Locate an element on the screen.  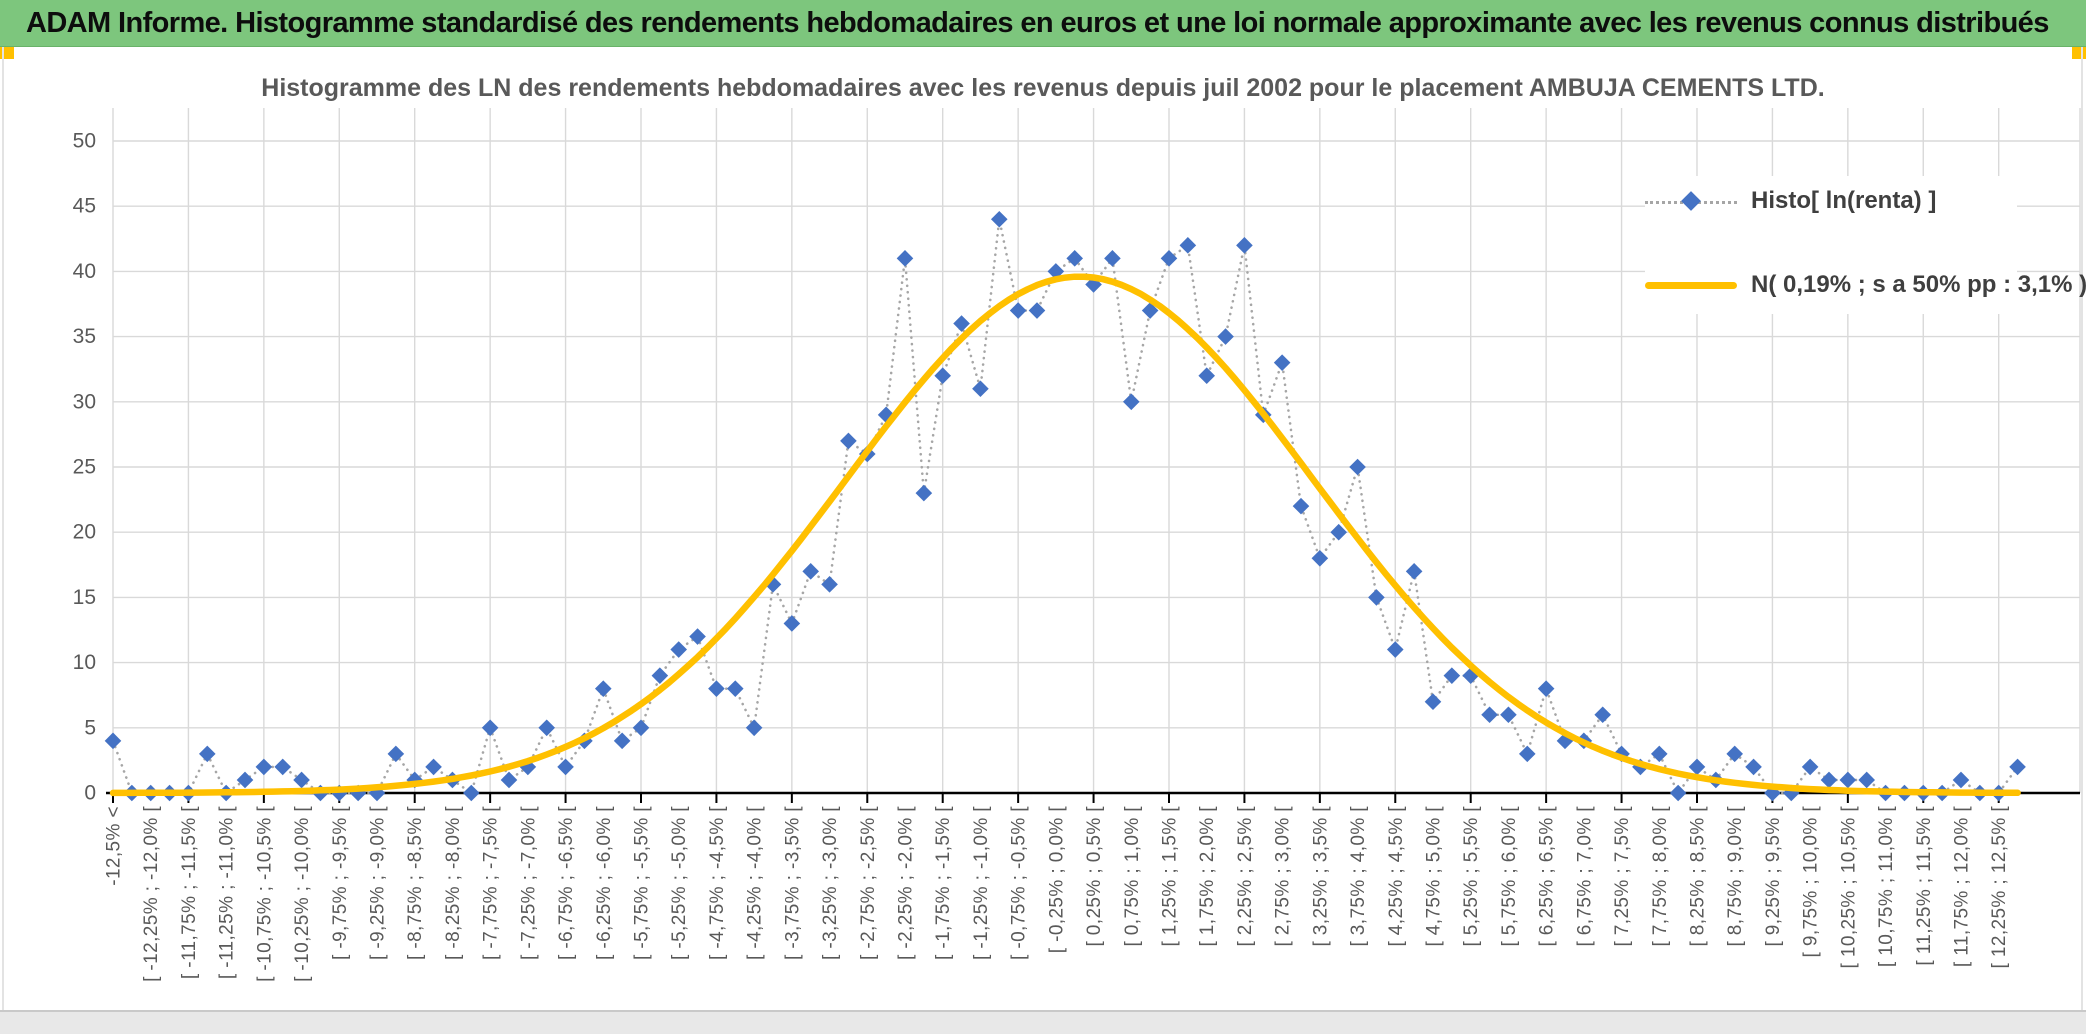
svg-text: [ -5,25% ; -5,0% [ is located at coordinates (679, 883).